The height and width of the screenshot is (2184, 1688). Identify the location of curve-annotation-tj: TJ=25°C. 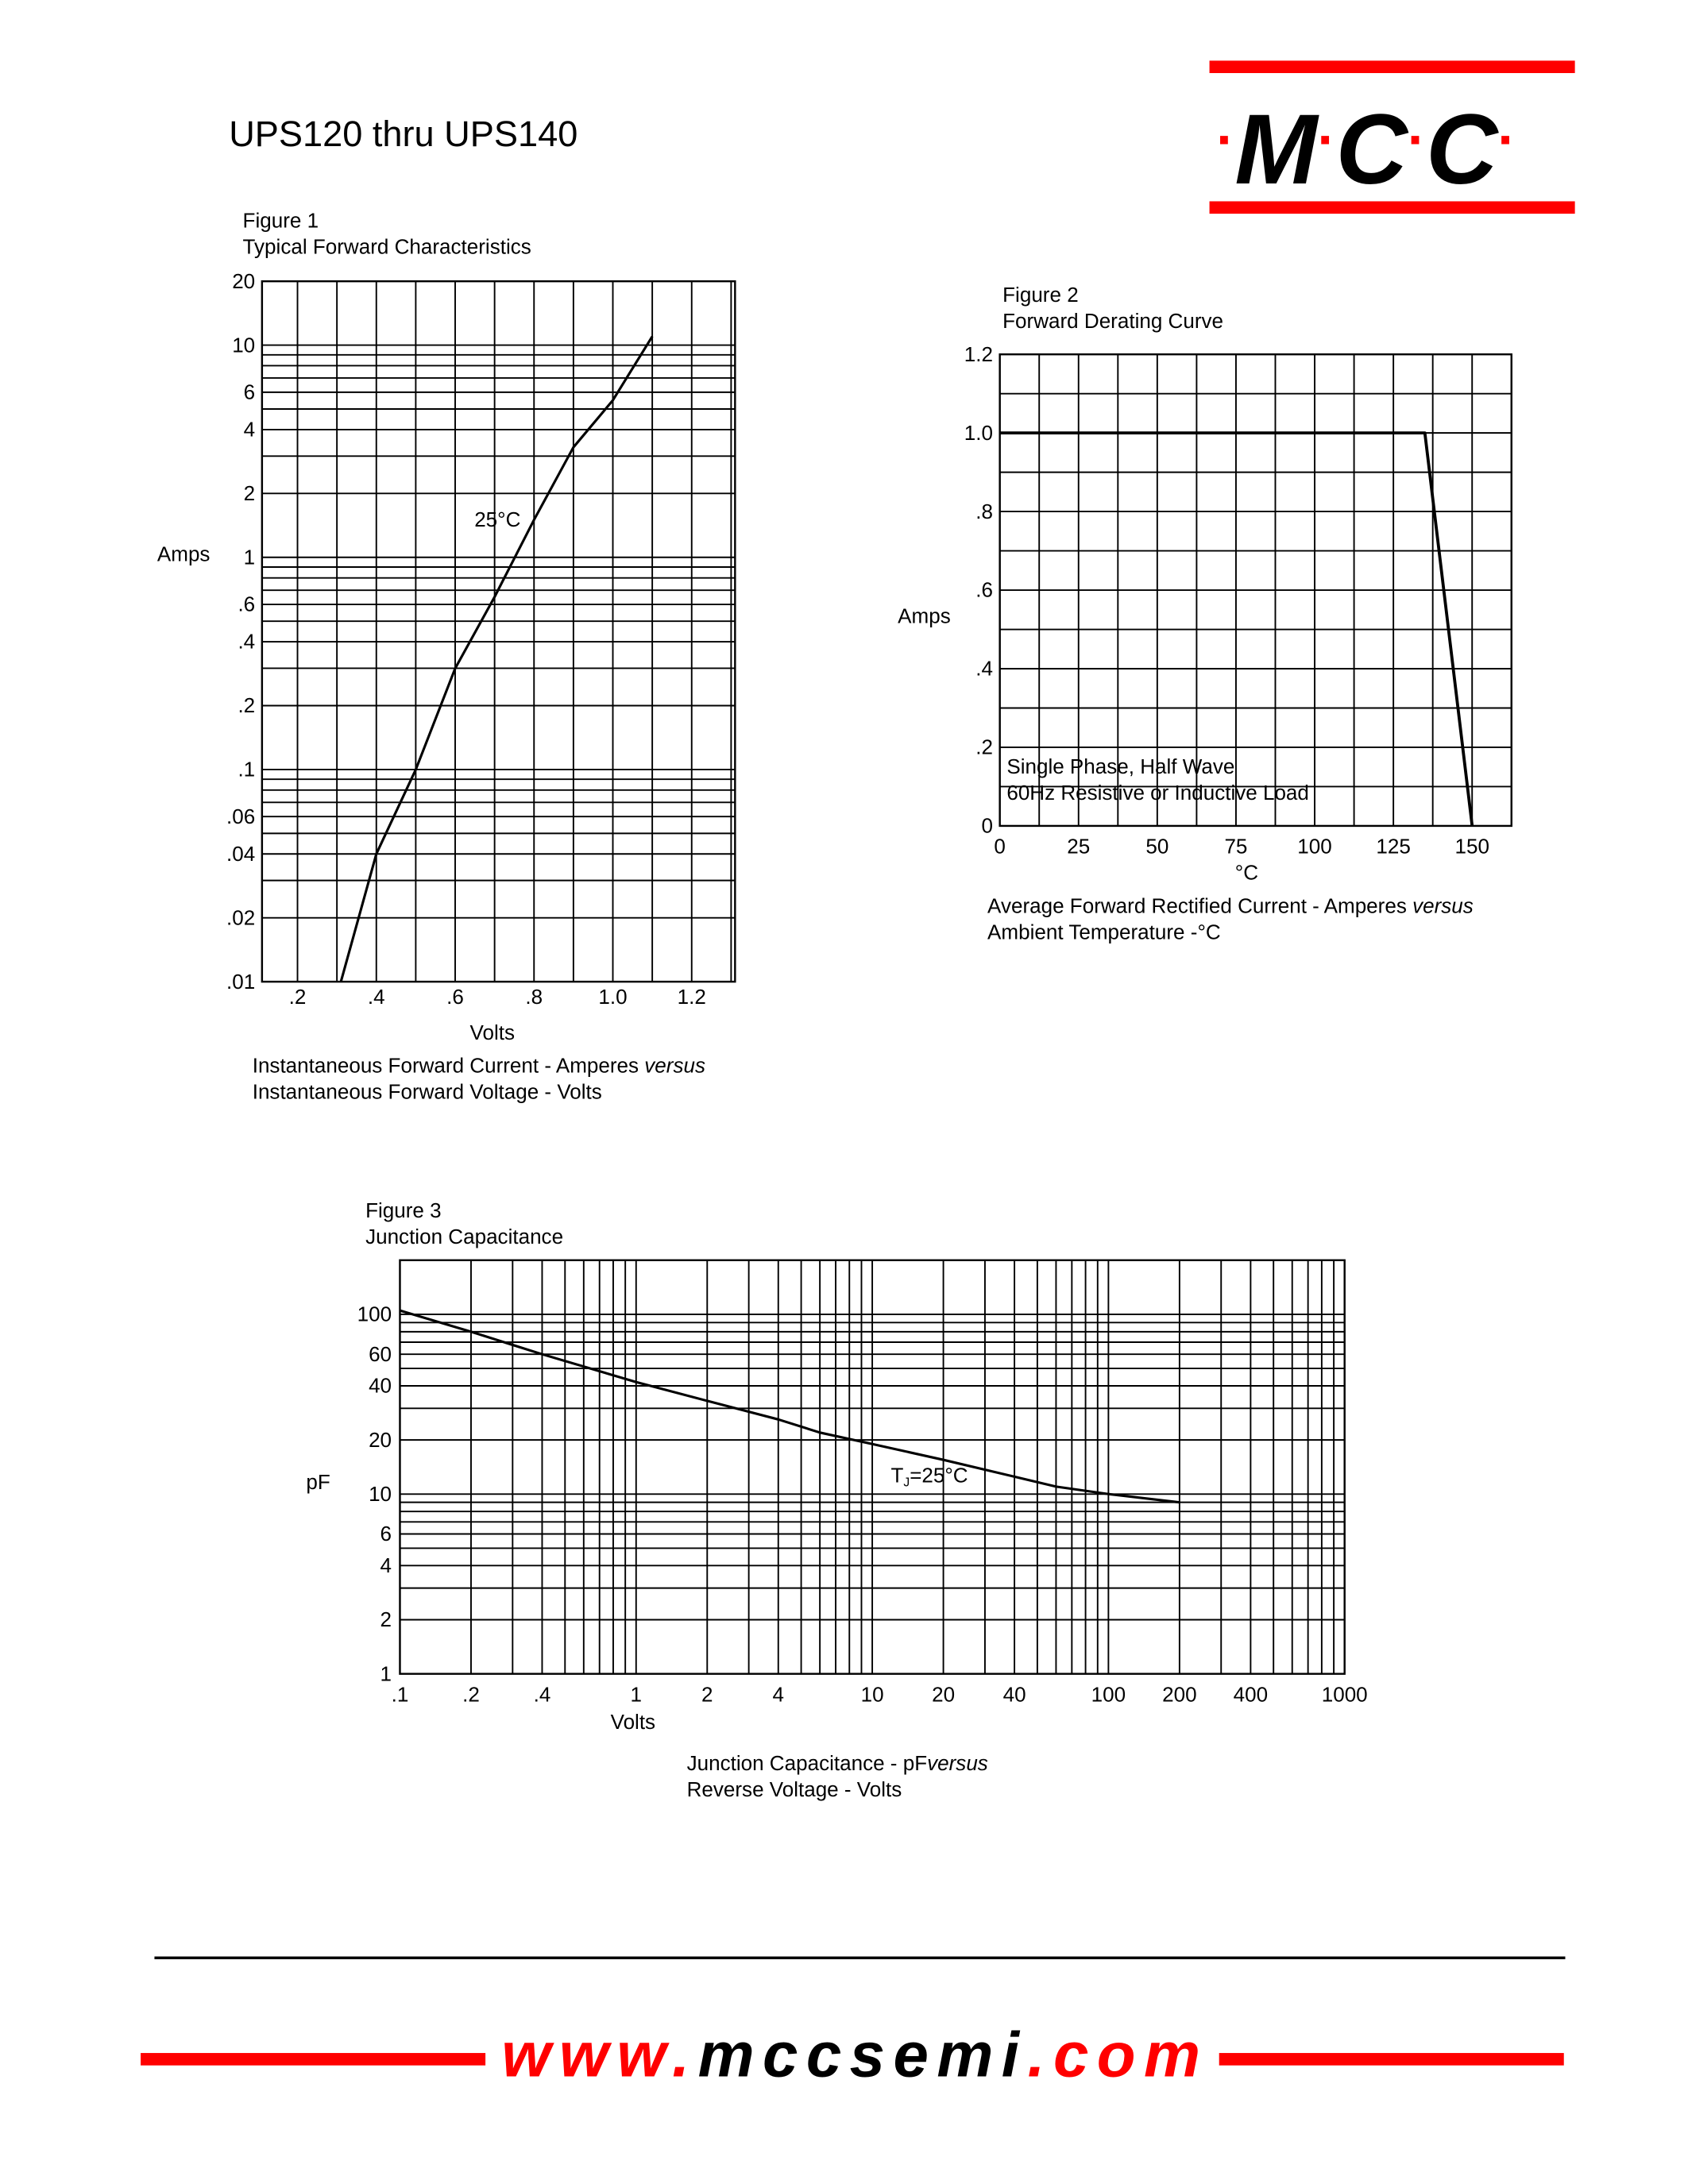
(930, 1476).